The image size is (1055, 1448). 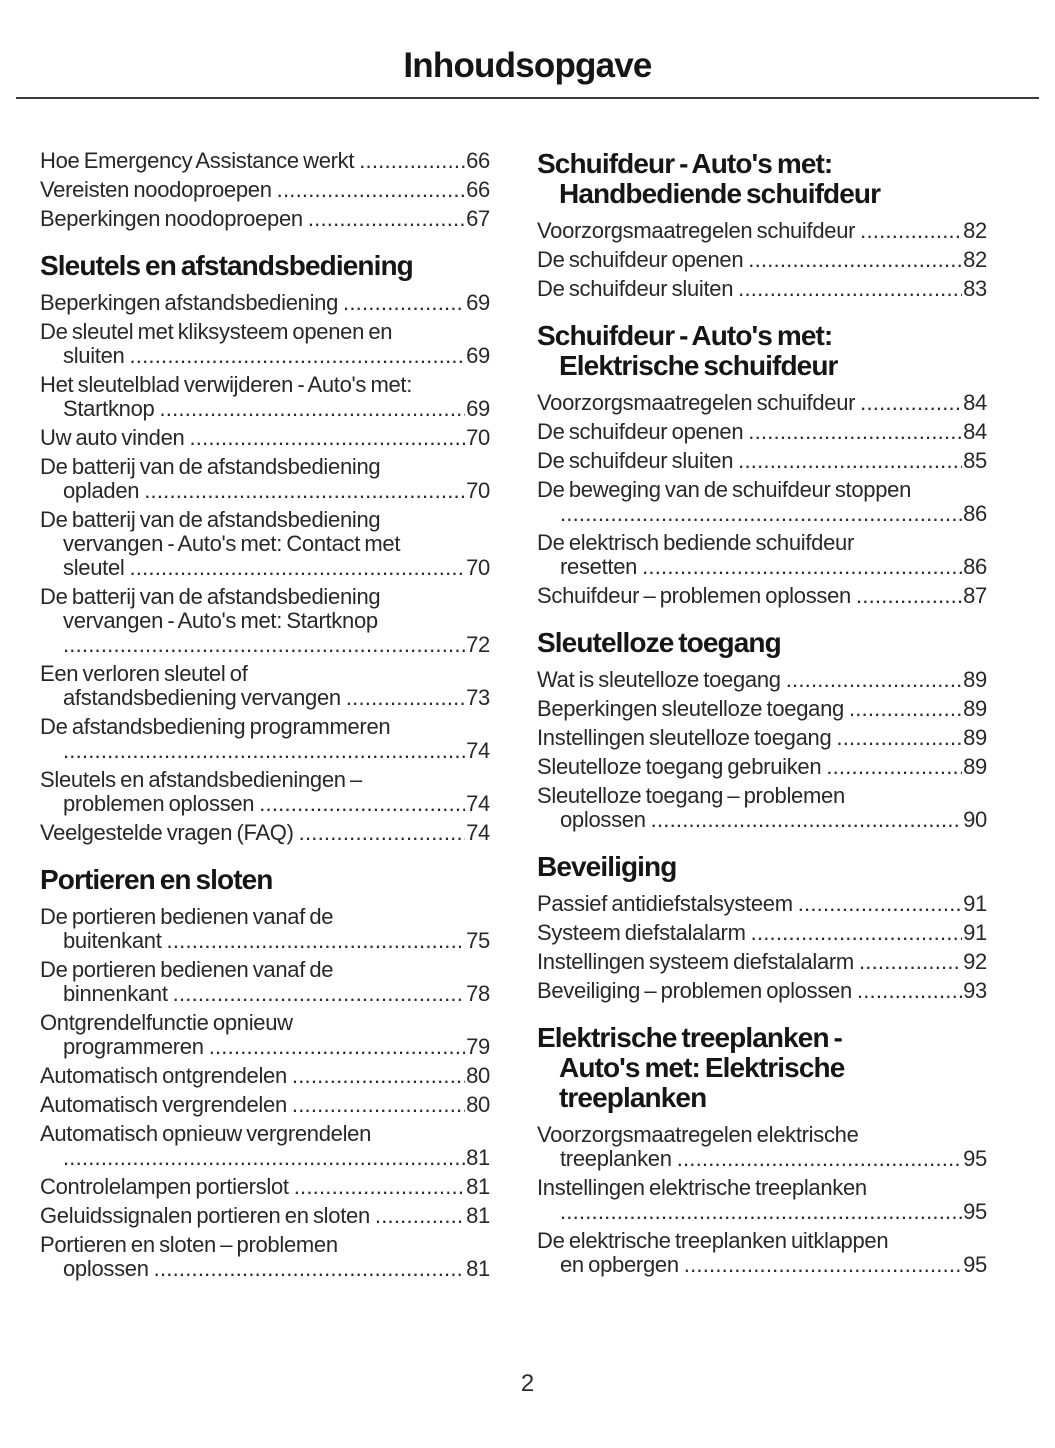 I want to click on toc-entry-page-number: 83, so click(x=975, y=288).